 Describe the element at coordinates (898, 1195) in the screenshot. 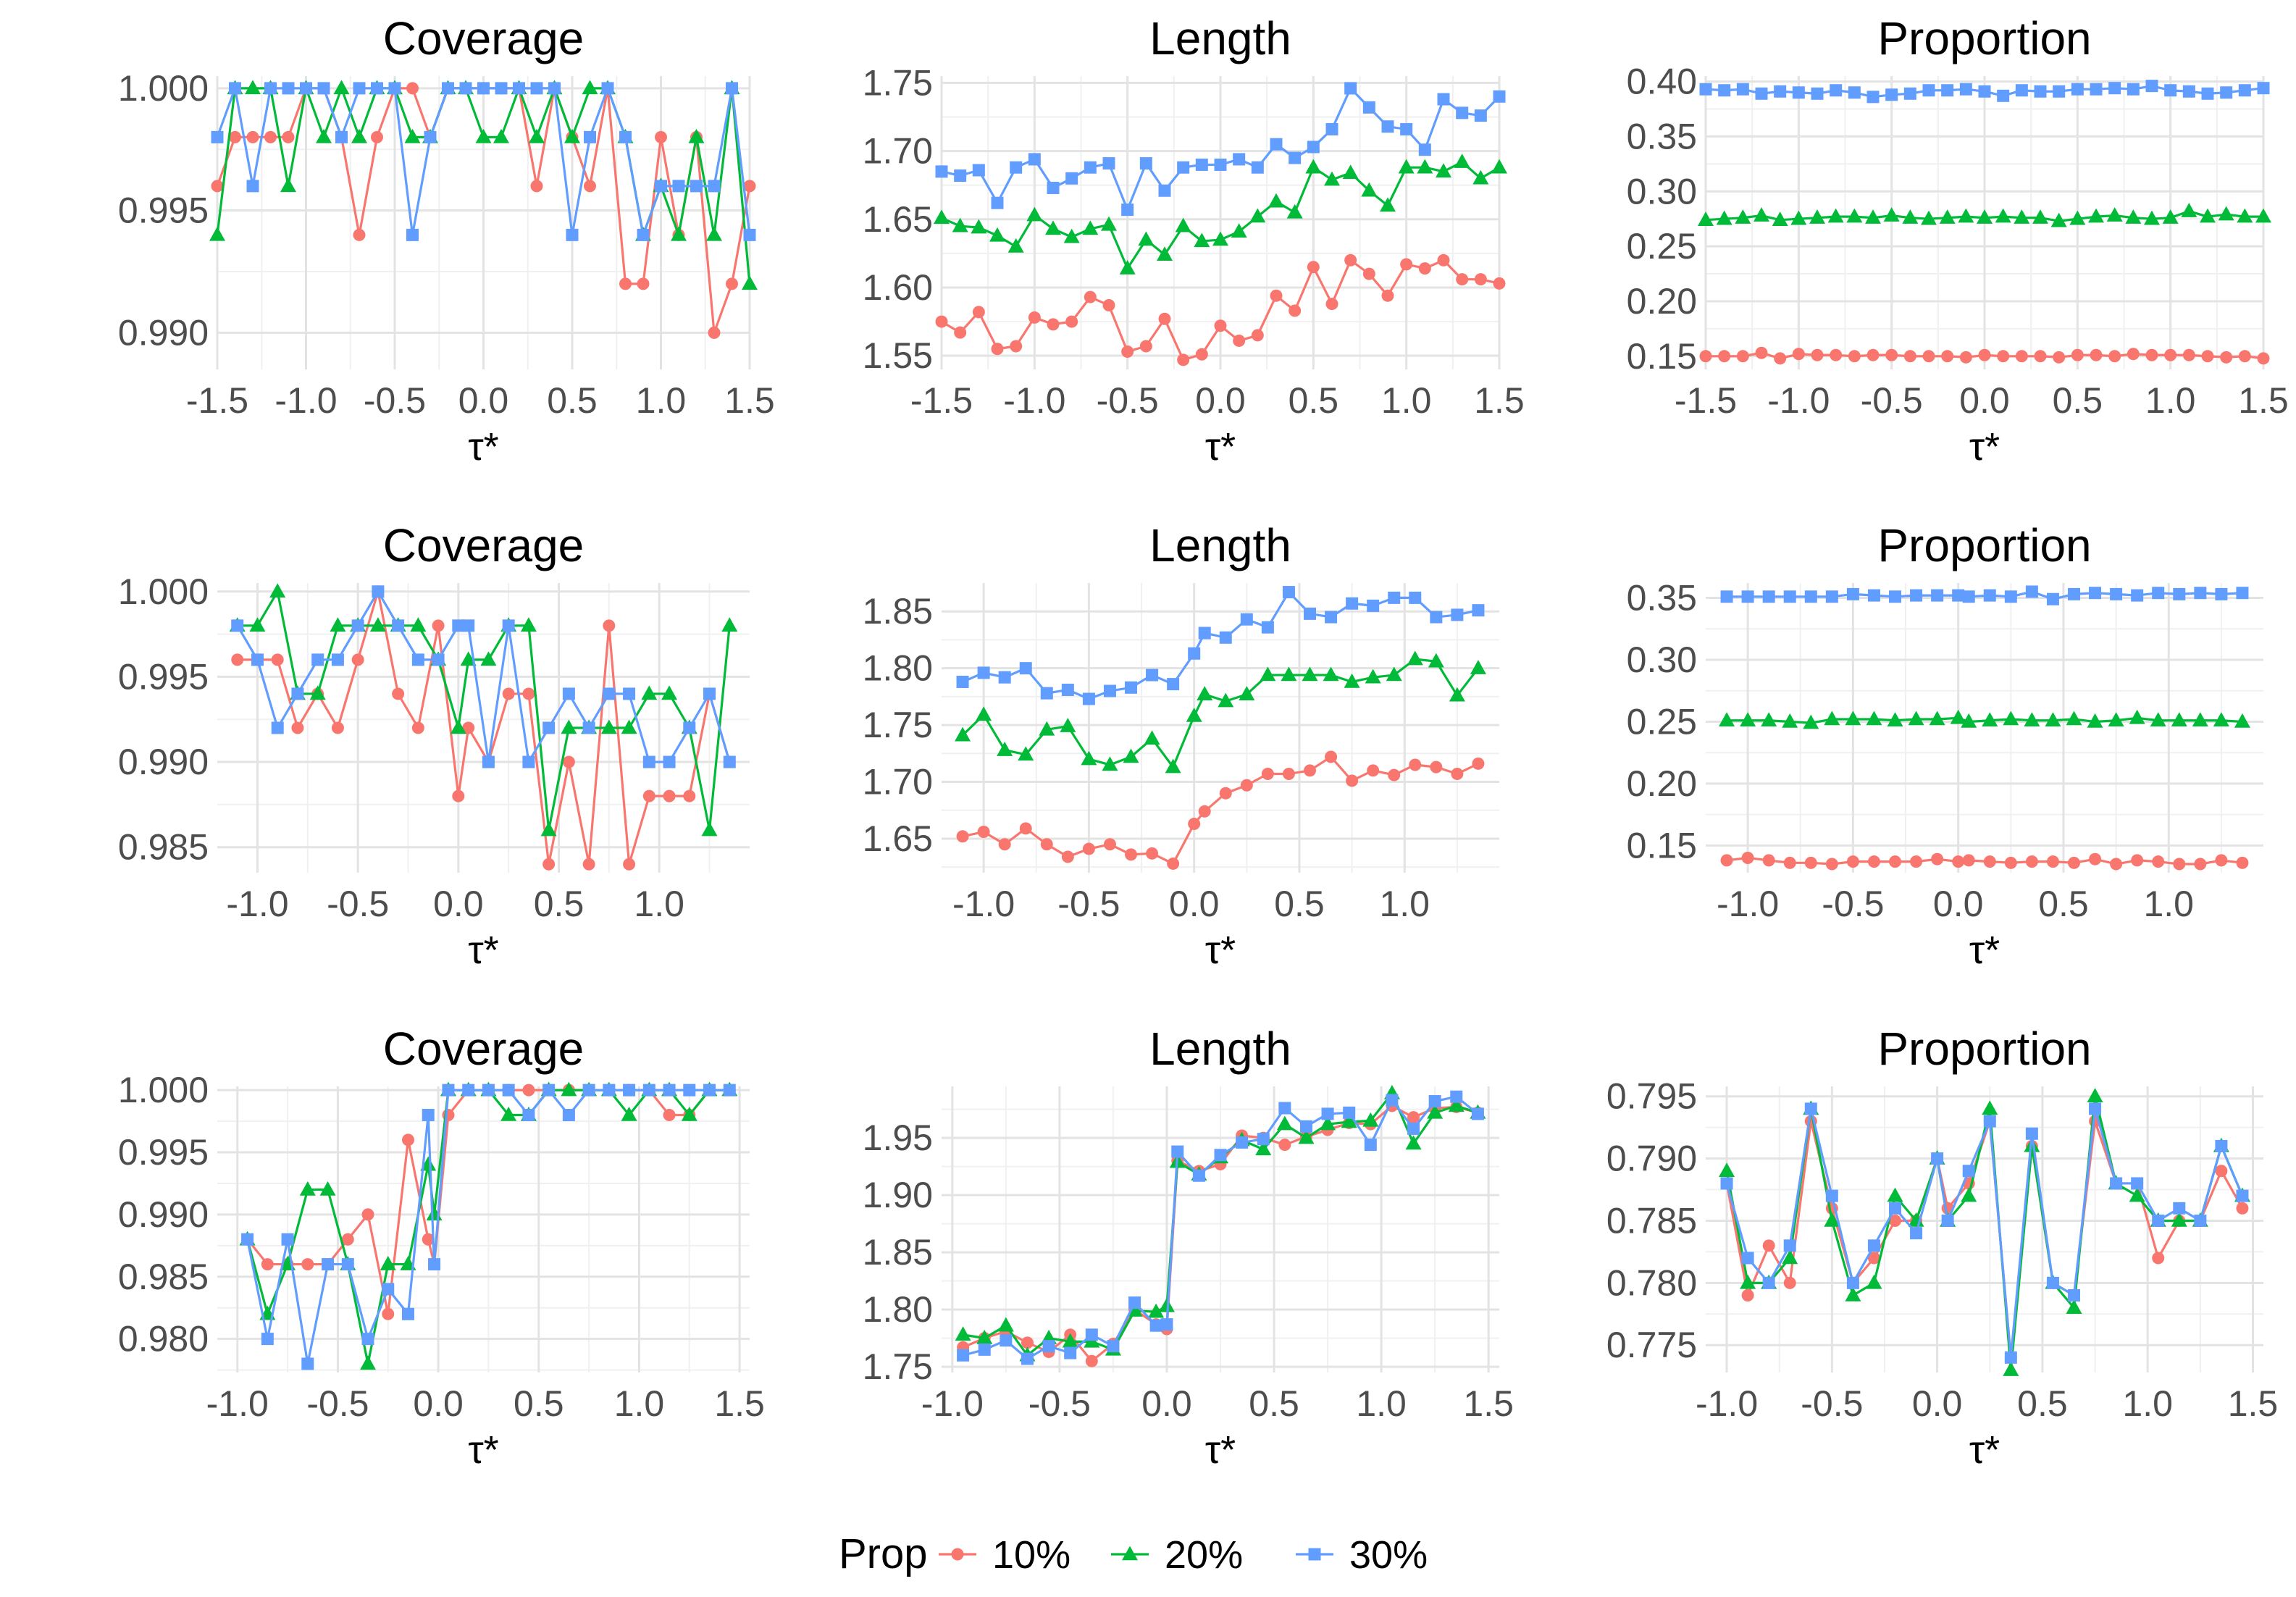

I see `y-tick-label: 1.90` at that location.